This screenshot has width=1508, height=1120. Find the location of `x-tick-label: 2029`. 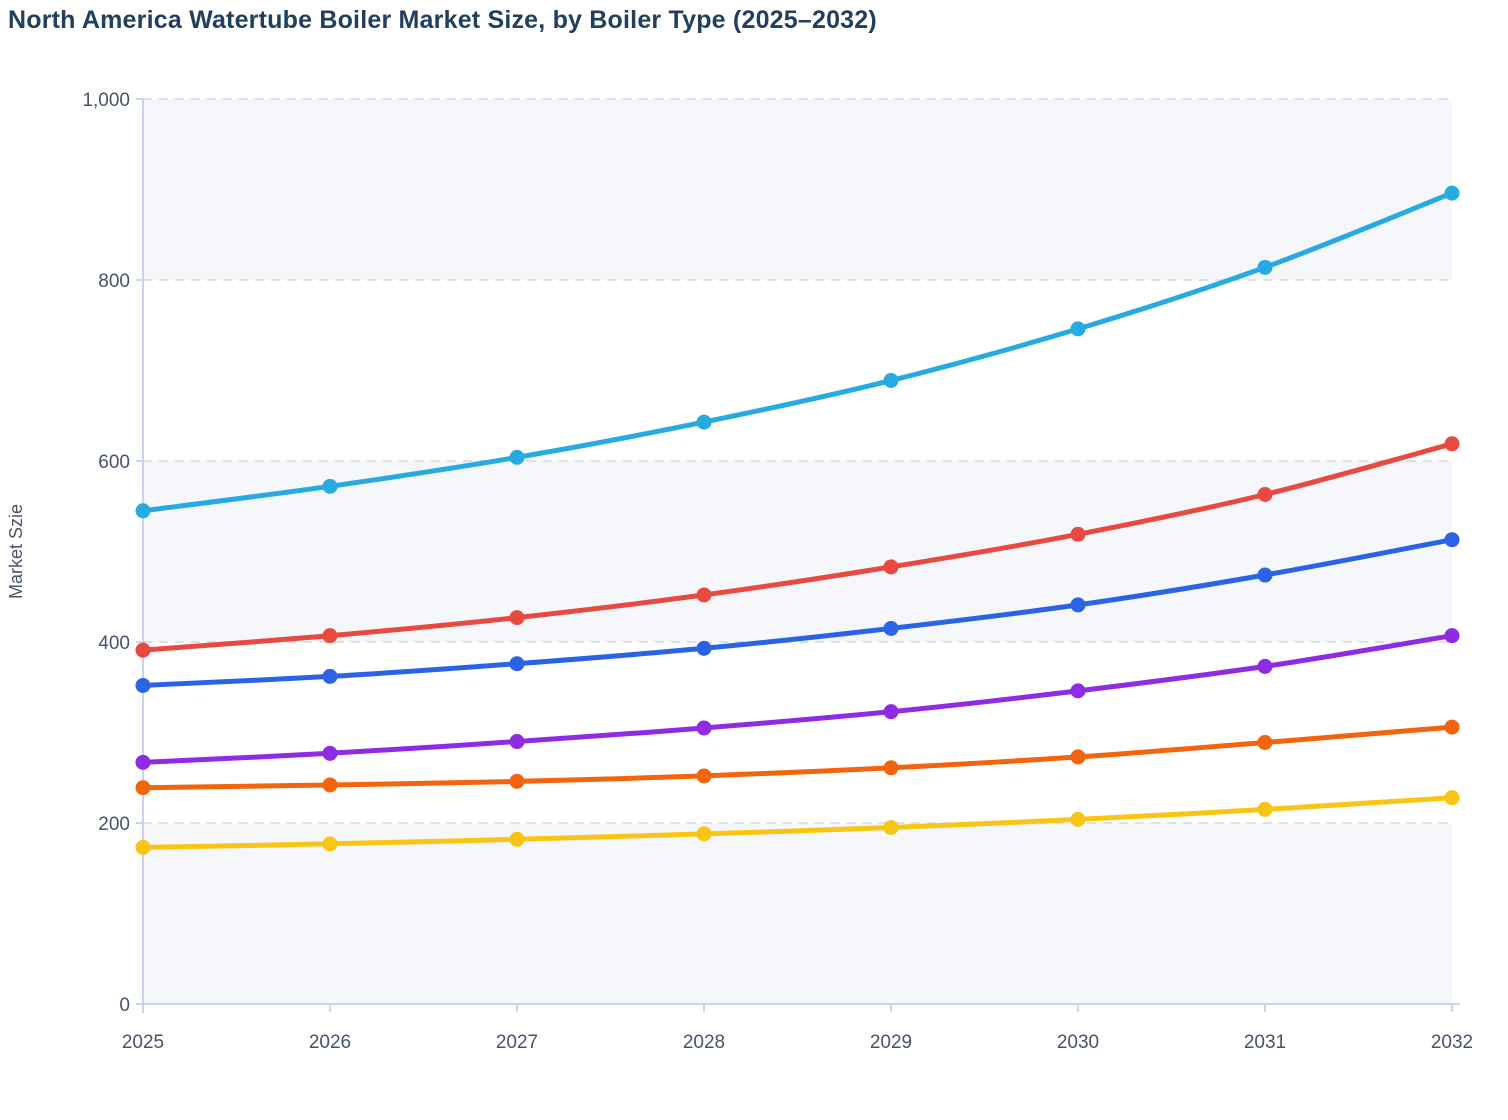

x-tick-label: 2029 is located at coordinates (891, 1042).